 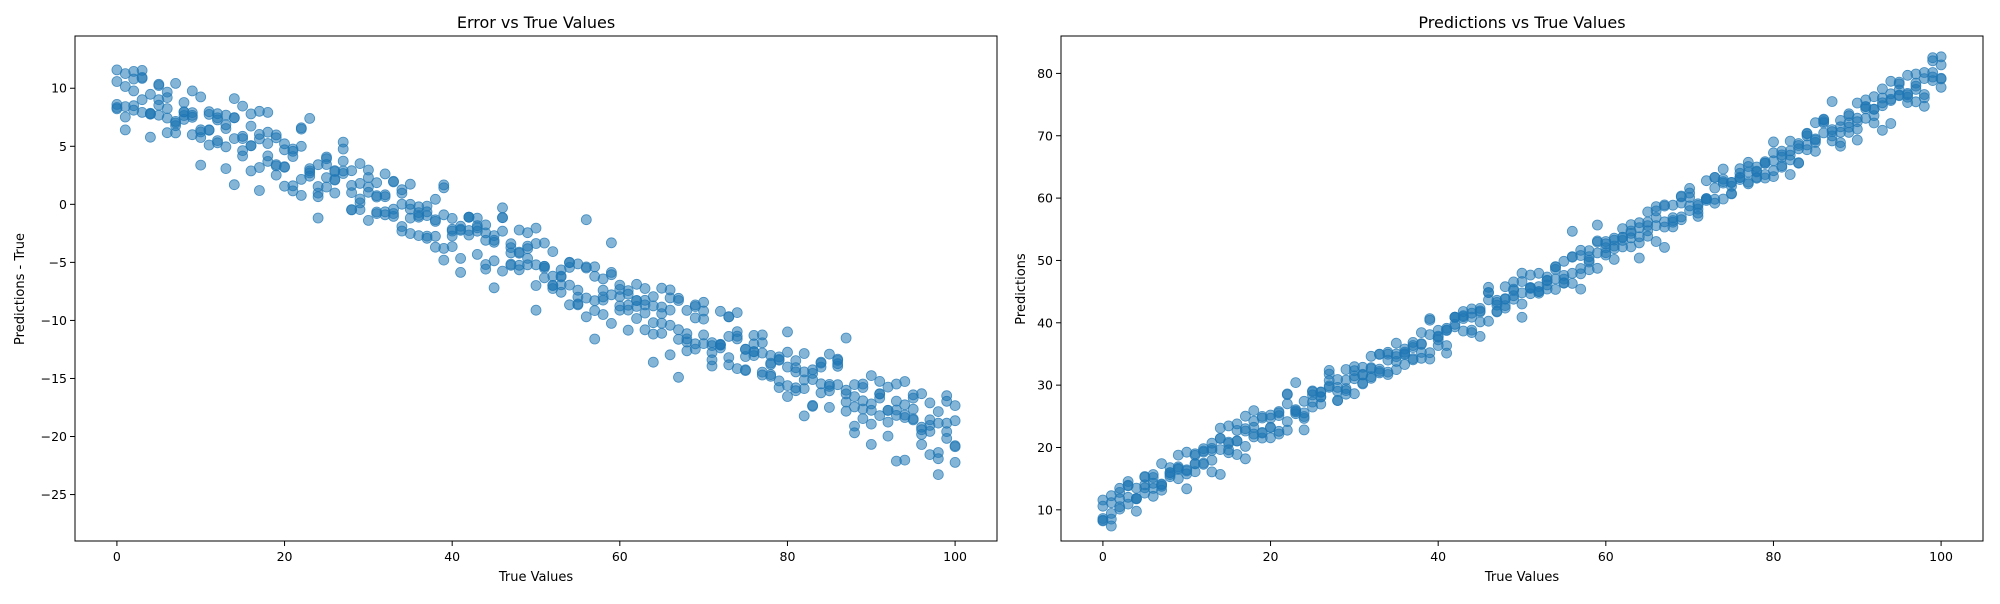 What do you see at coordinates (54, 494) in the screenshot?
I see `y-tick-label: −25` at bounding box center [54, 494].